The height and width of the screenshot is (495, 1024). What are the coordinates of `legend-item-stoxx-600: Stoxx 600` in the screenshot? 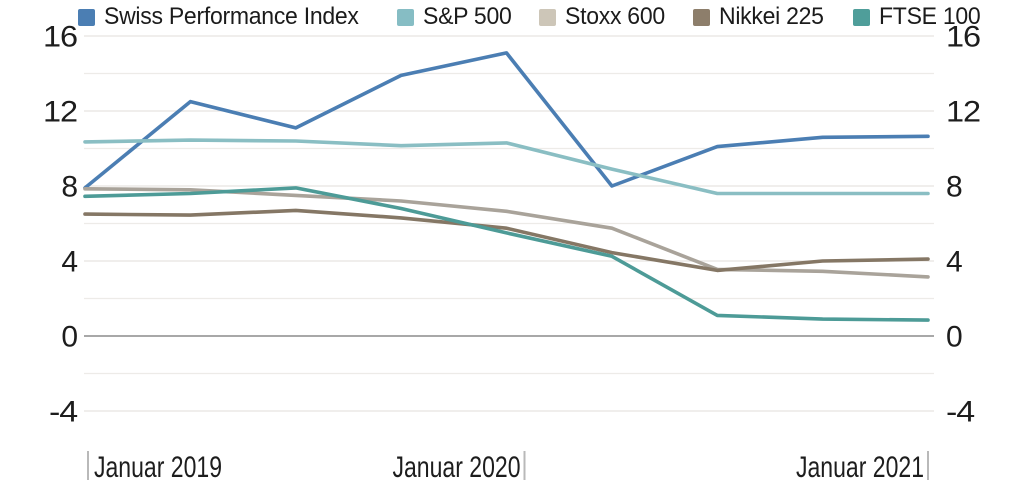 It's located at (605, 16).